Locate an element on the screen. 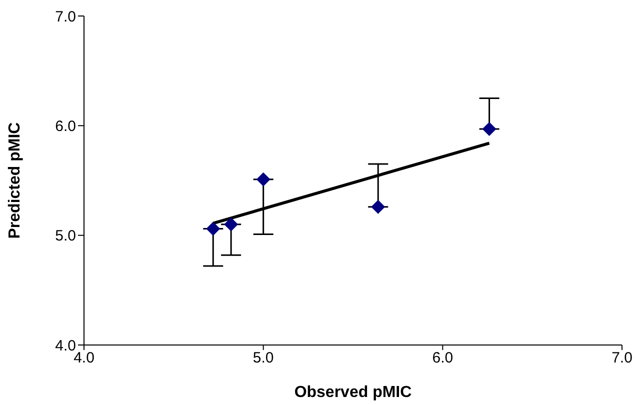 Image resolution: width=644 pixels, height=405 pixels. x-tick-label: 4.0 is located at coordinates (84, 358).